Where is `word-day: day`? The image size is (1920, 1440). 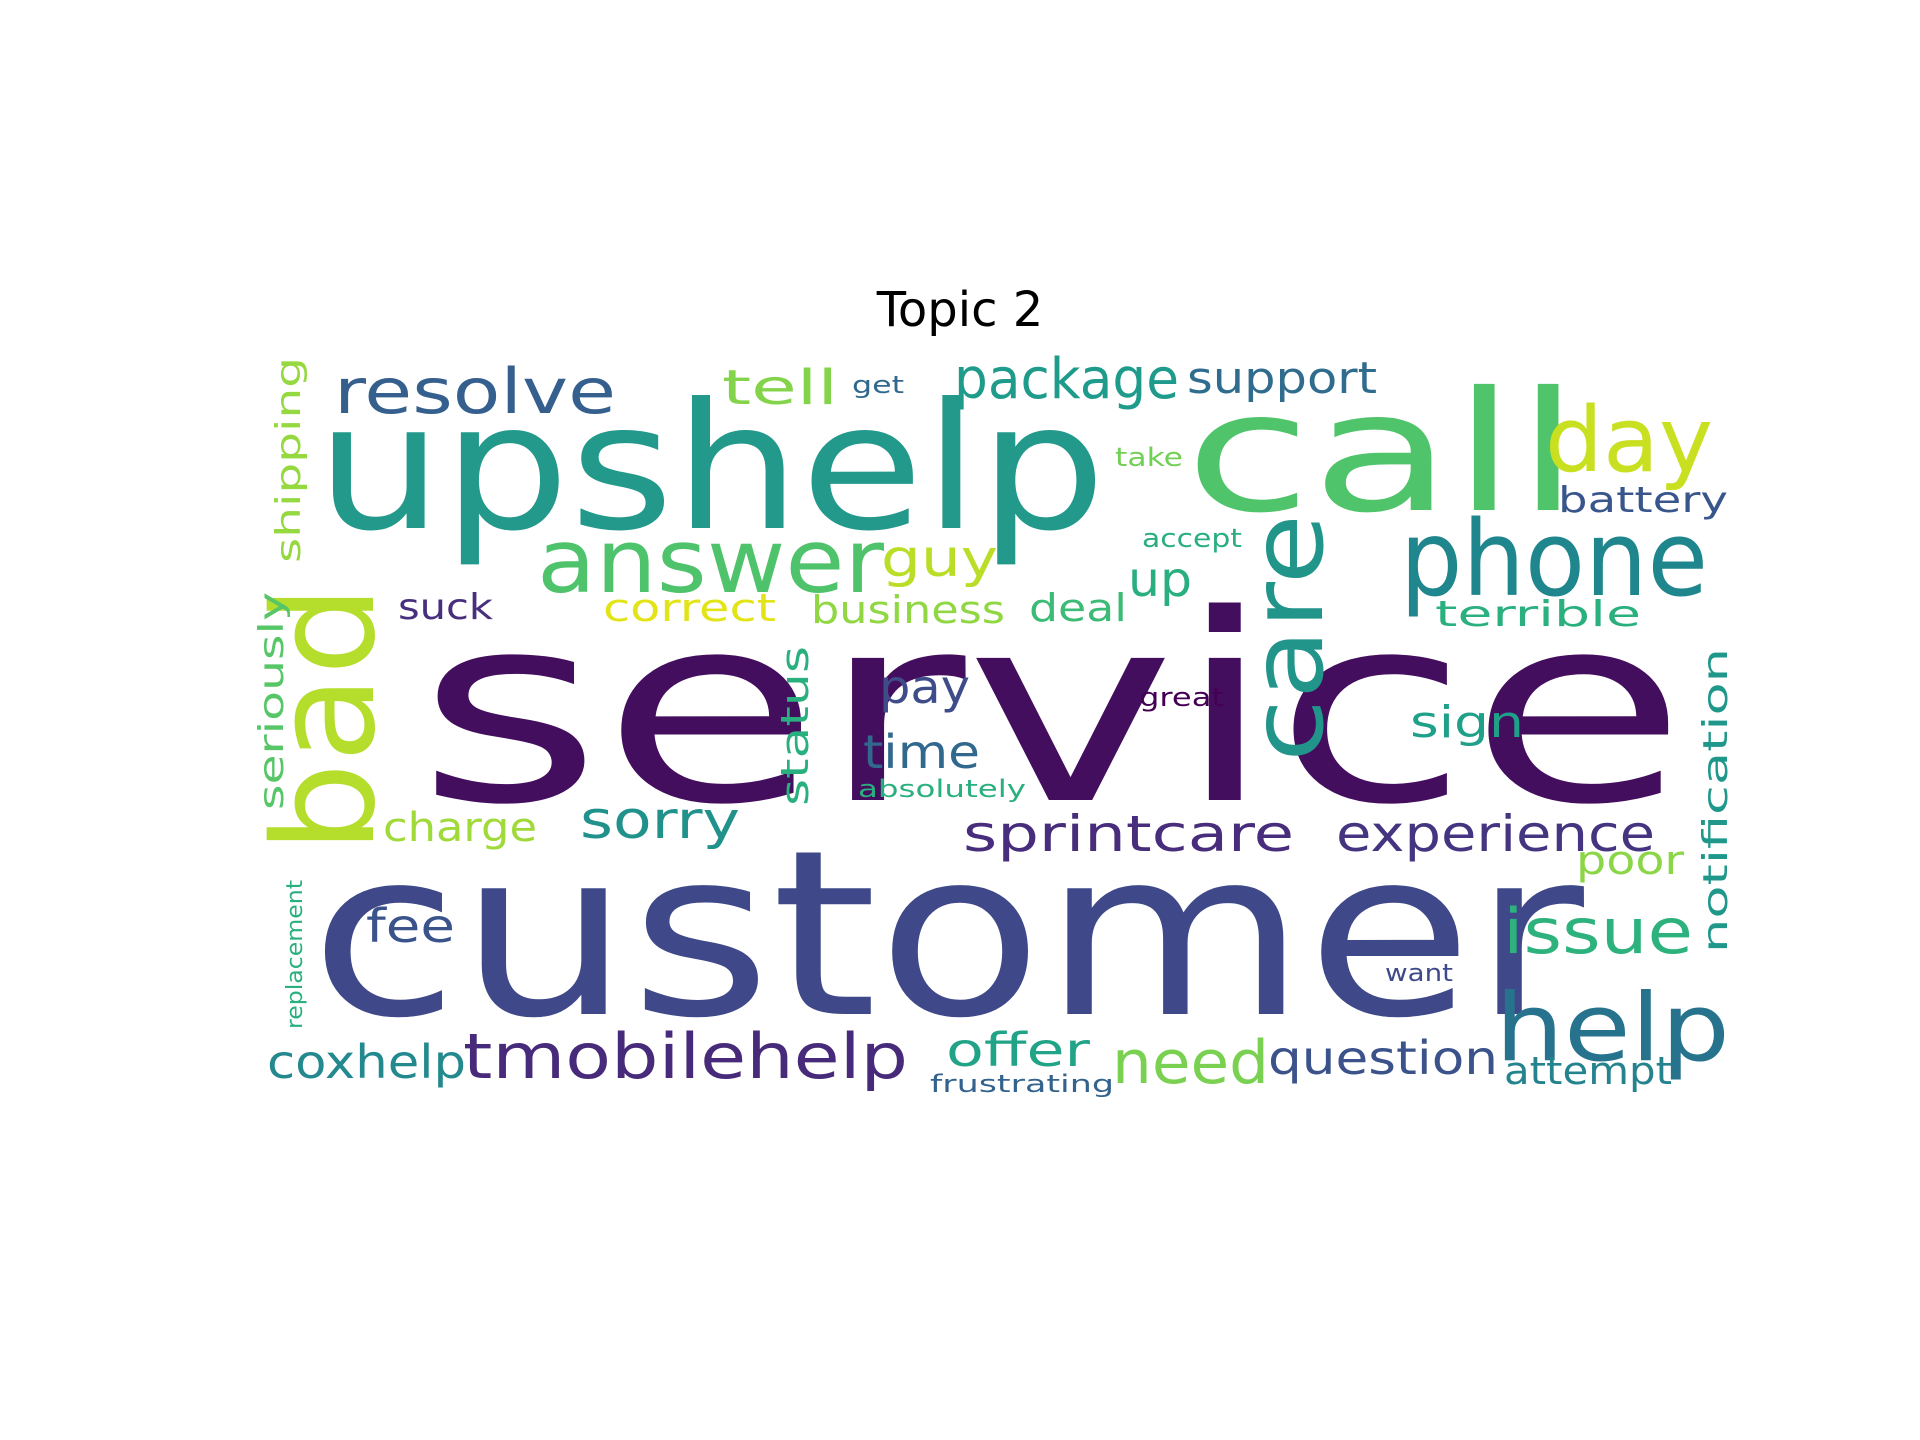
word-day: day is located at coordinates (1629, 440).